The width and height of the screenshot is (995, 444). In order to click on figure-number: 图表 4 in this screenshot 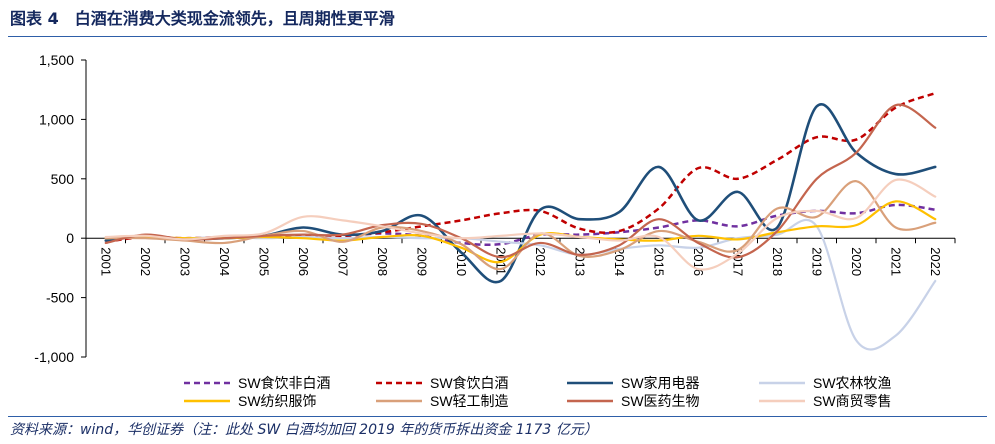, I will do `click(34, 18)`.